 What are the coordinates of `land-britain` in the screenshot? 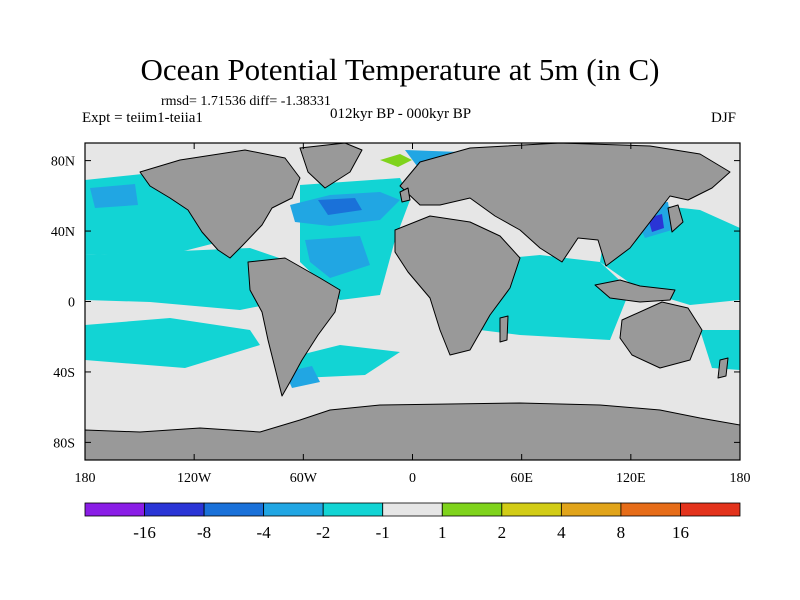 It's located at (405, 195).